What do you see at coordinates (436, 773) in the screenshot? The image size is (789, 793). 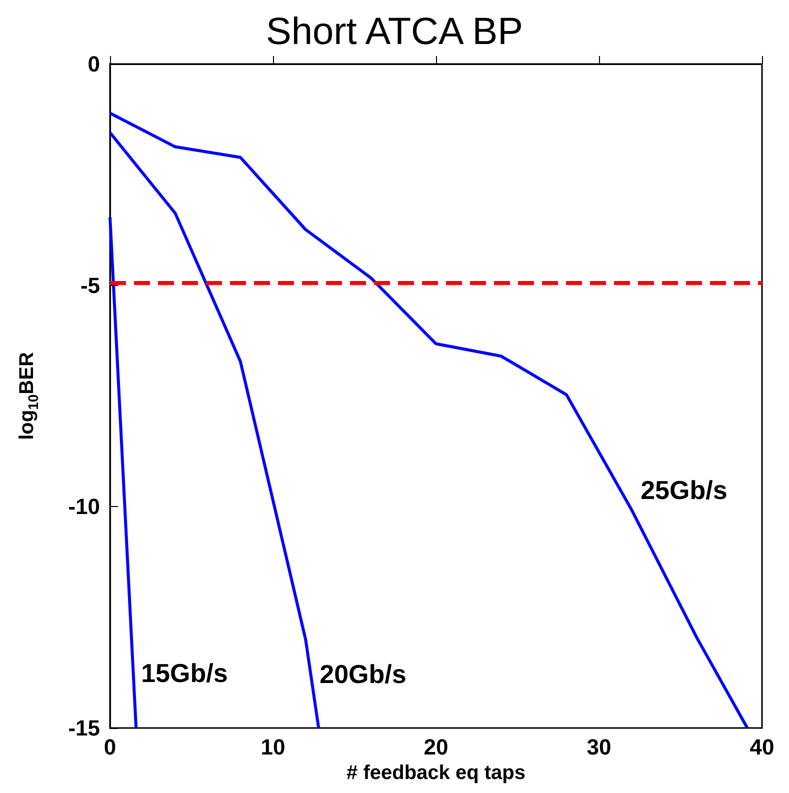 I see `x-axis-title: # feedback eq taps` at bounding box center [436, 773].